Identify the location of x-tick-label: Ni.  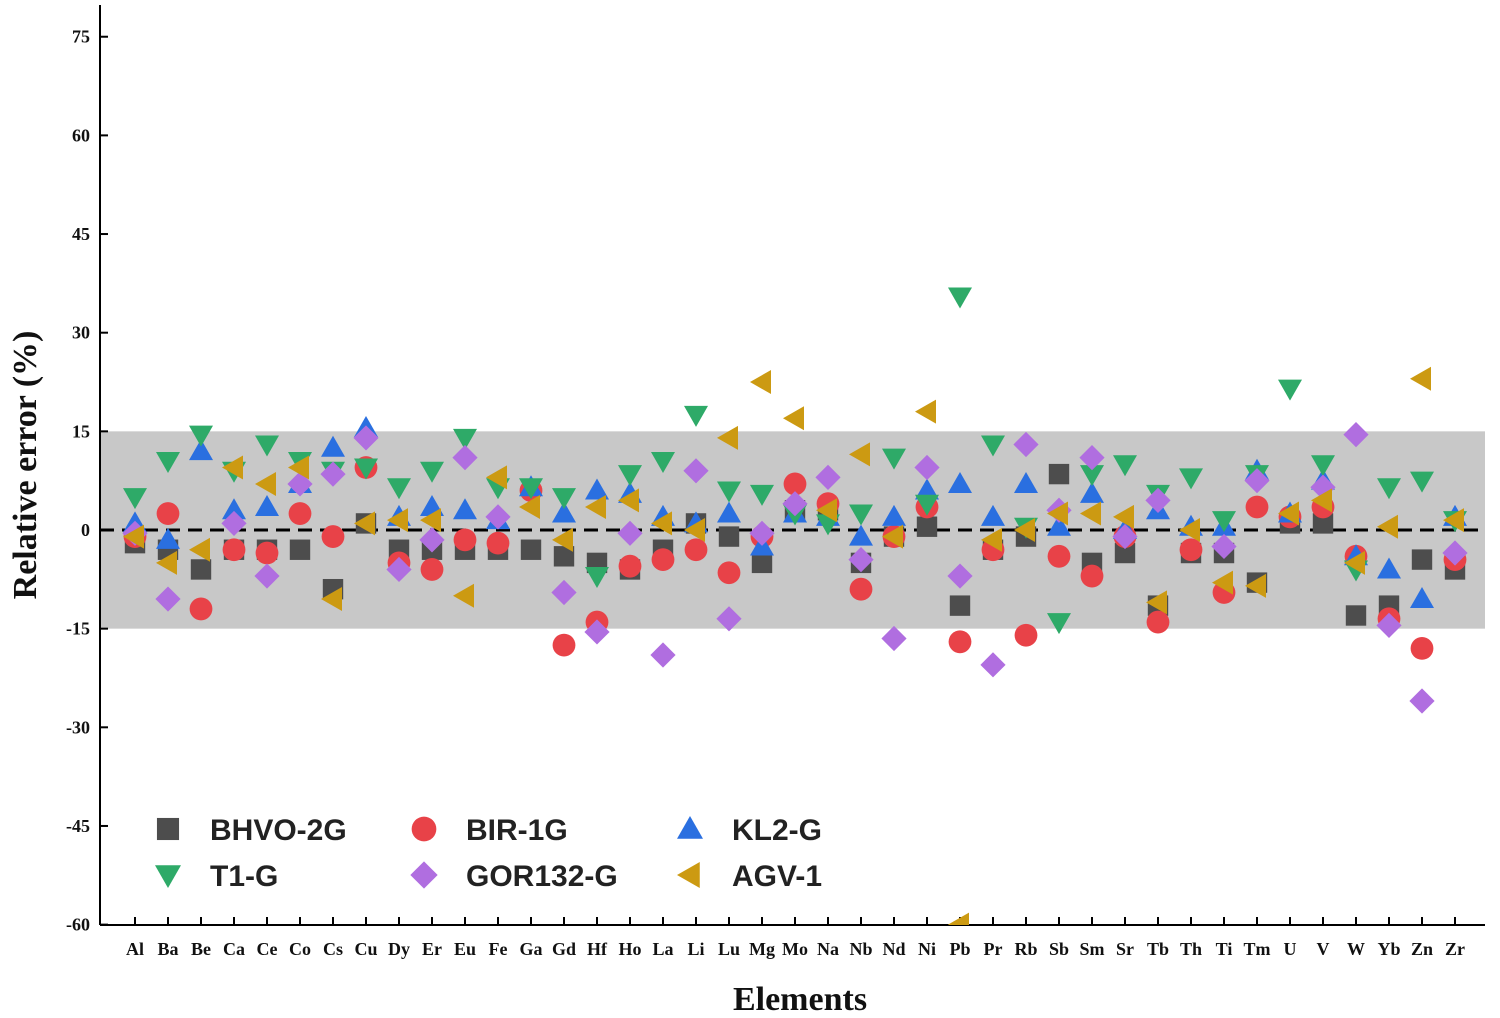
(927, 949).